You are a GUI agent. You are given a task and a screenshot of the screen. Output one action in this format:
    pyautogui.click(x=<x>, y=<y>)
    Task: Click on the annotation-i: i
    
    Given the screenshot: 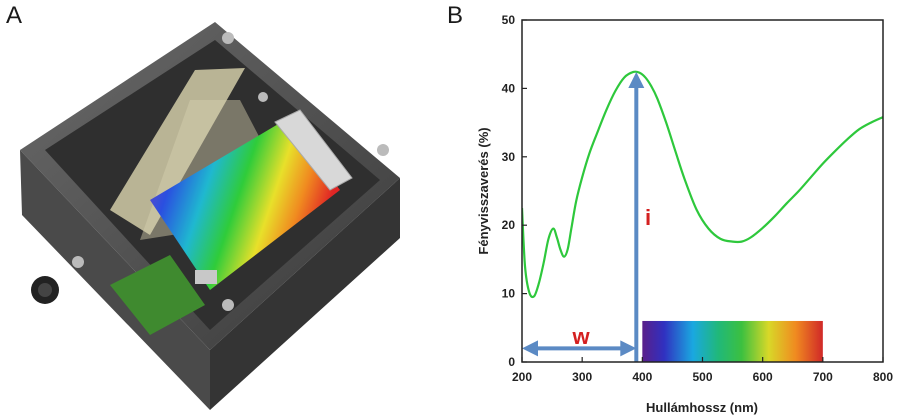 What is the action you would take?
    pyautogui.click(x=648, y=217)
    